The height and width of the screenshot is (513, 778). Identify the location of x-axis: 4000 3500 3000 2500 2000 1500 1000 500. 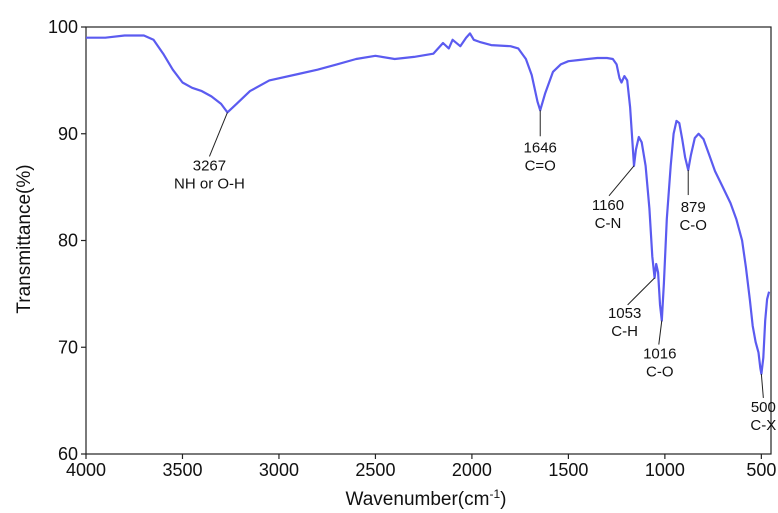
(421, 467).